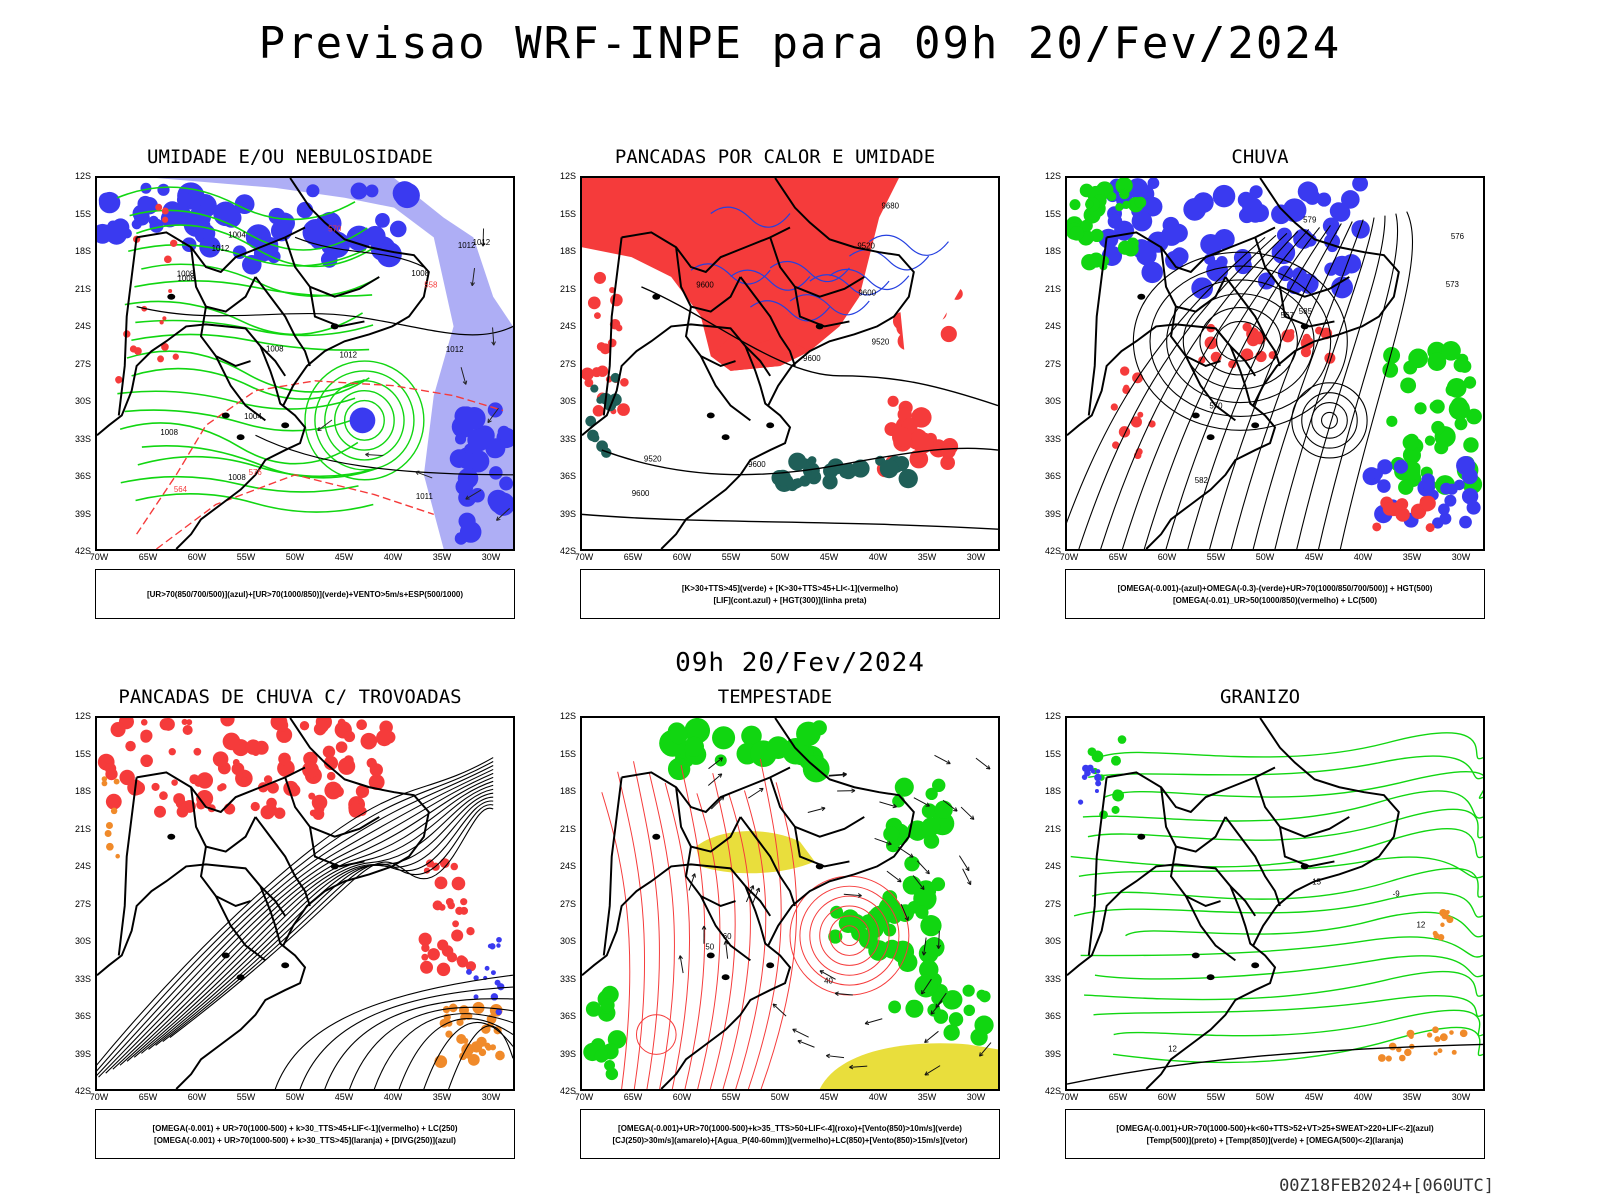 Image resolution: width=1600 pixels, height=1200 pixels. I want to click on longitude-tick: 60W, so click(1167, 557).